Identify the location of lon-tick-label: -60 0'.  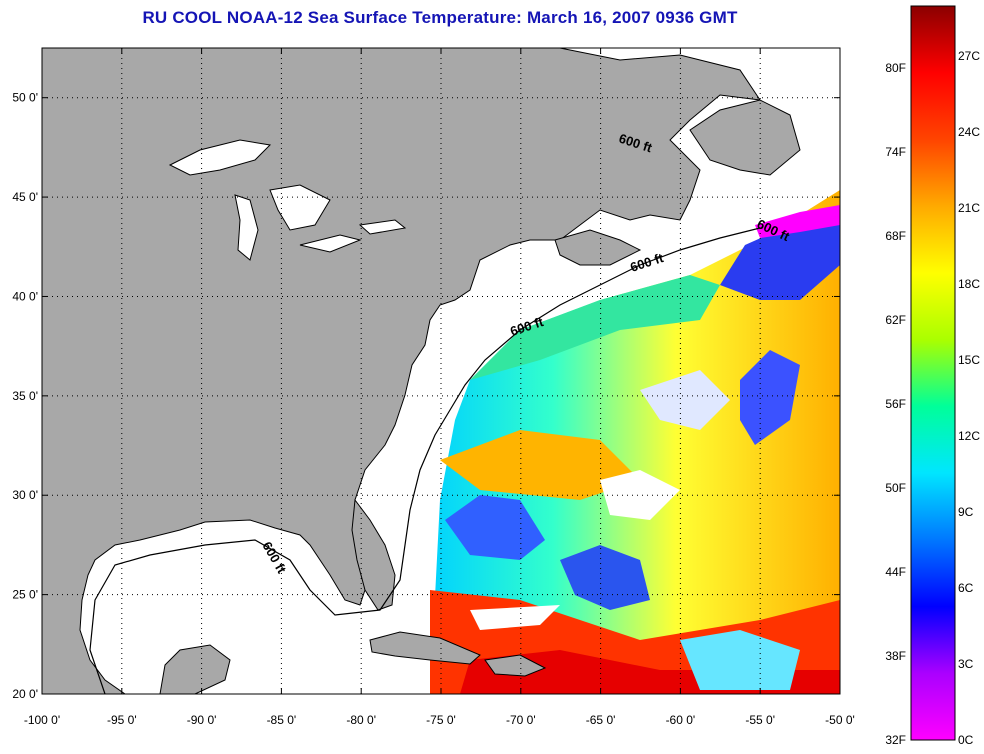
(681, 720).